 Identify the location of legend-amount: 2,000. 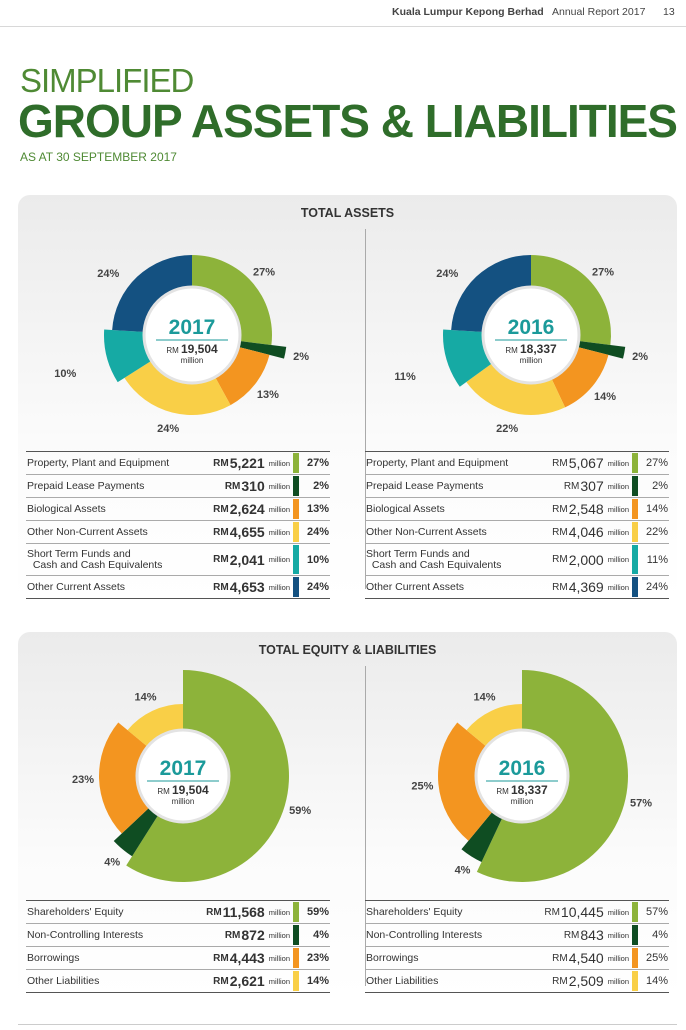
(586, 559).